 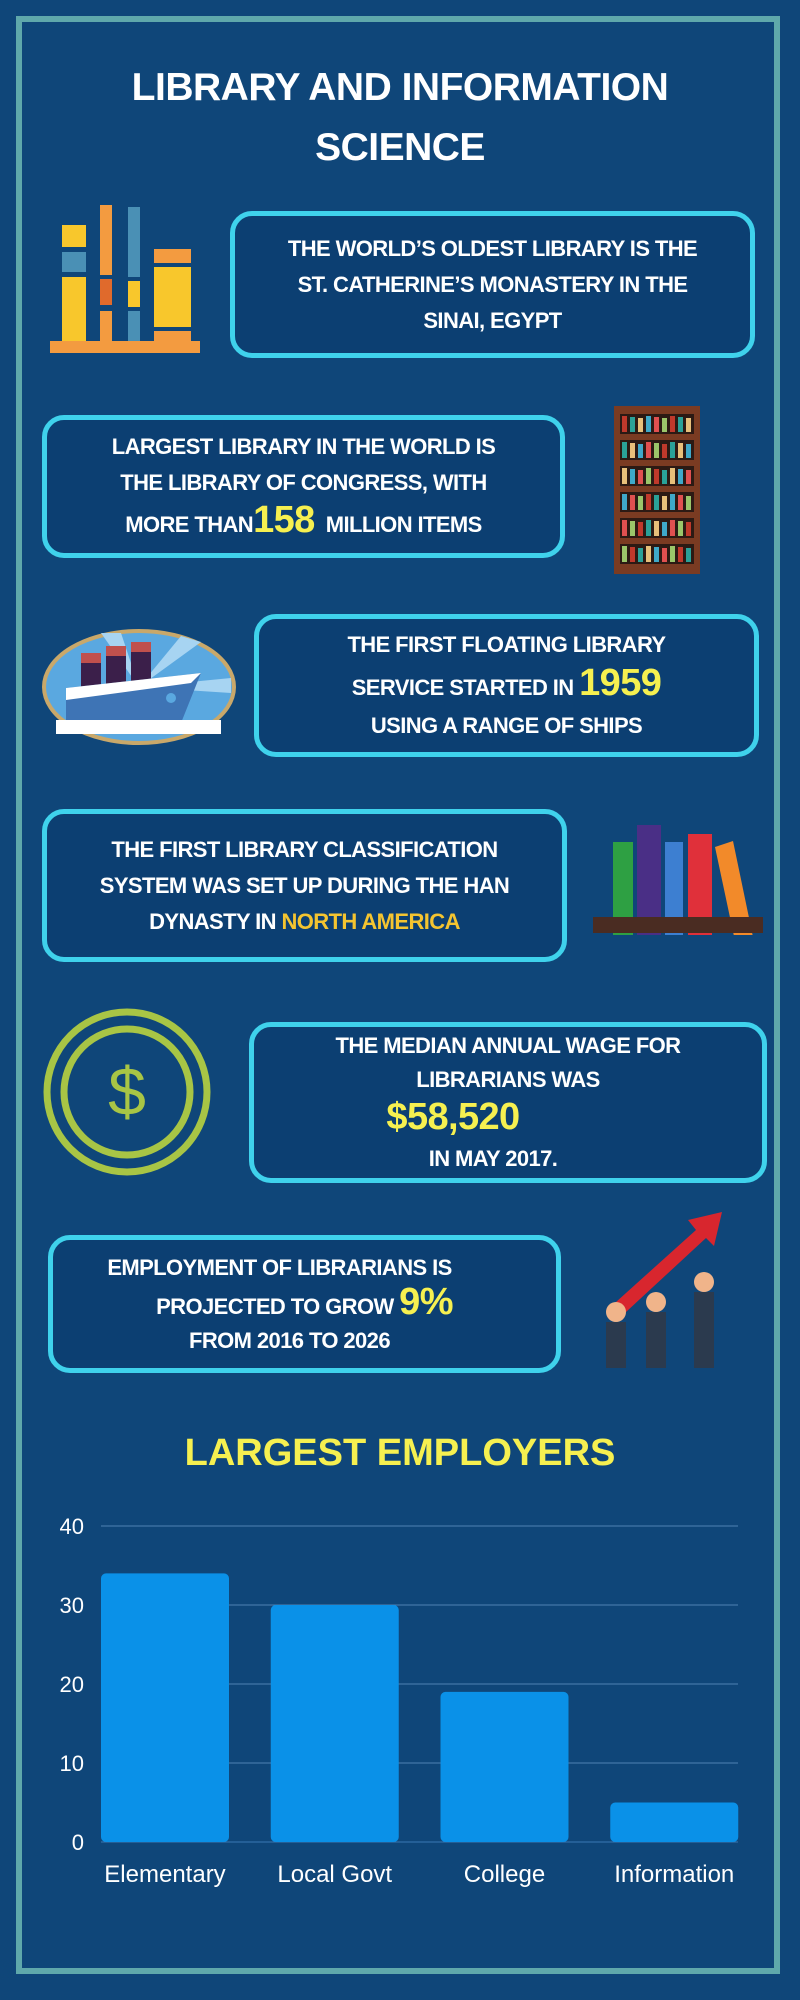 What do you see at coordinates (303, 446) in the screenshot?
I see `fact-text: LARGEST LIBRARY IN THE WORLD IS` at bounding box center [303, 446].